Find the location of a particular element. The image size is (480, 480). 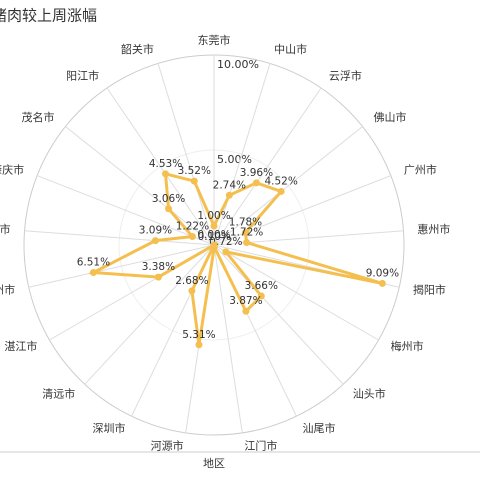

value-label: 2.68% is located at coordinates (191, 281).